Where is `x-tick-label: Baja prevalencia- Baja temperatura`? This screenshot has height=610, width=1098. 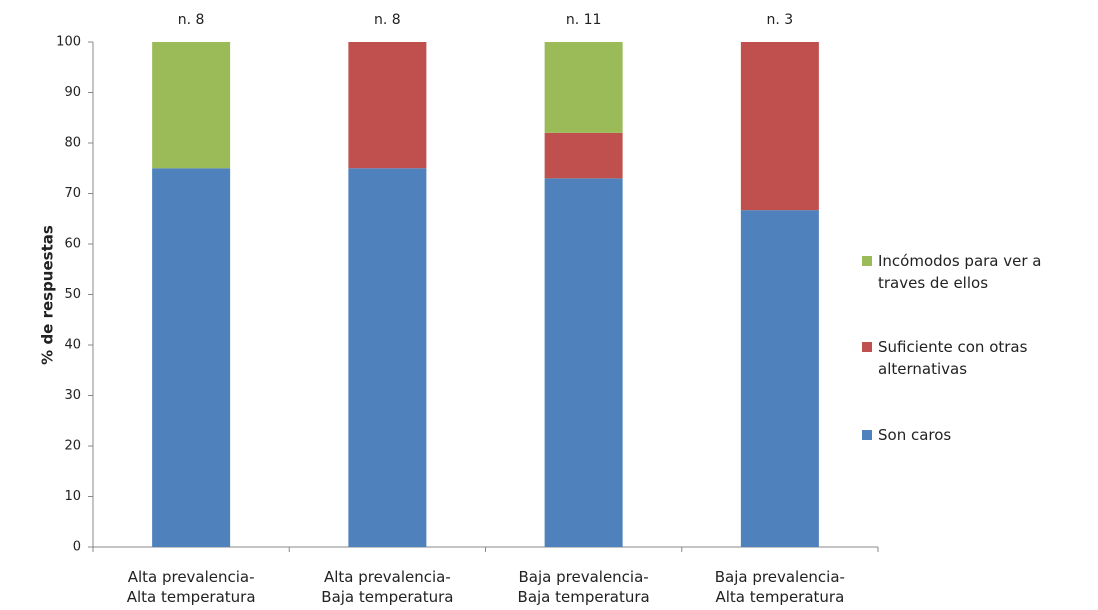
x-tick-label: Baja prevalencia- Baja temperatura is located at coordinates (583, 587).